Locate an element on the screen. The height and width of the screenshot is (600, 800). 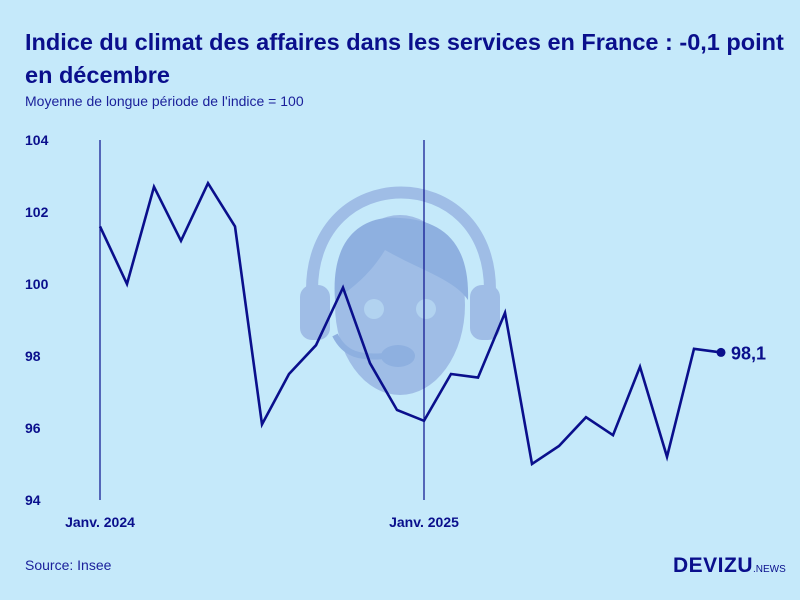
x-tick-label: Janv. 2024 is located at coordinates (100, 522).